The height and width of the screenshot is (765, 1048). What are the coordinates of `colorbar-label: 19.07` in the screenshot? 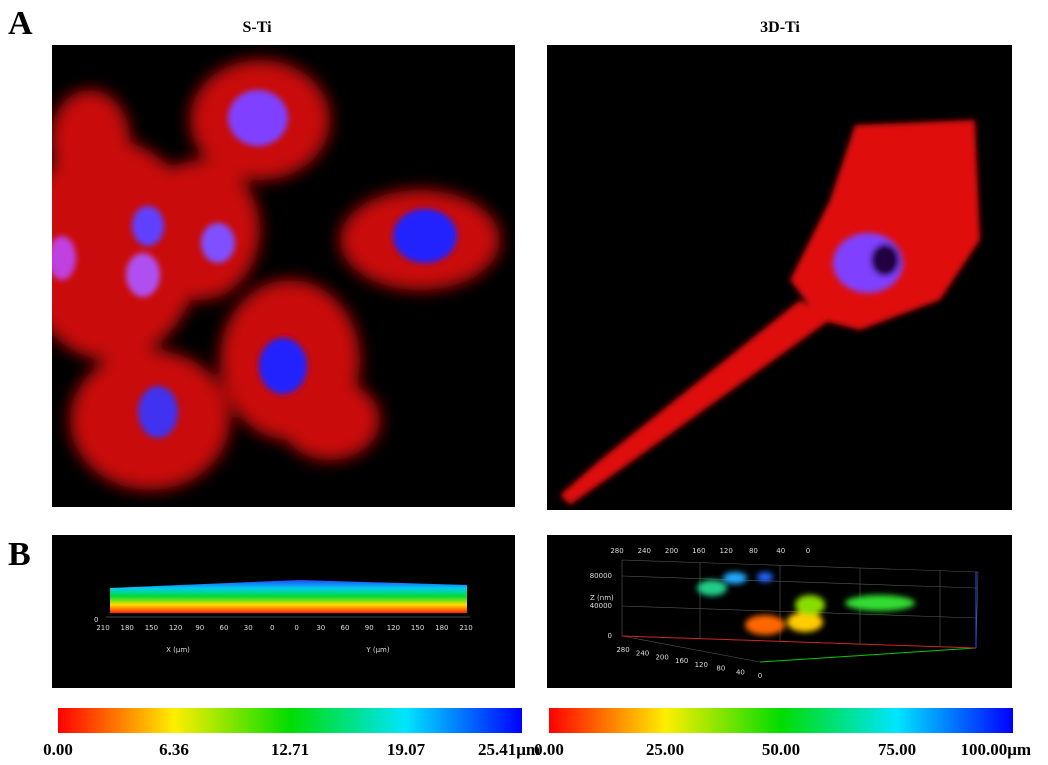 It's located at (406, 749).